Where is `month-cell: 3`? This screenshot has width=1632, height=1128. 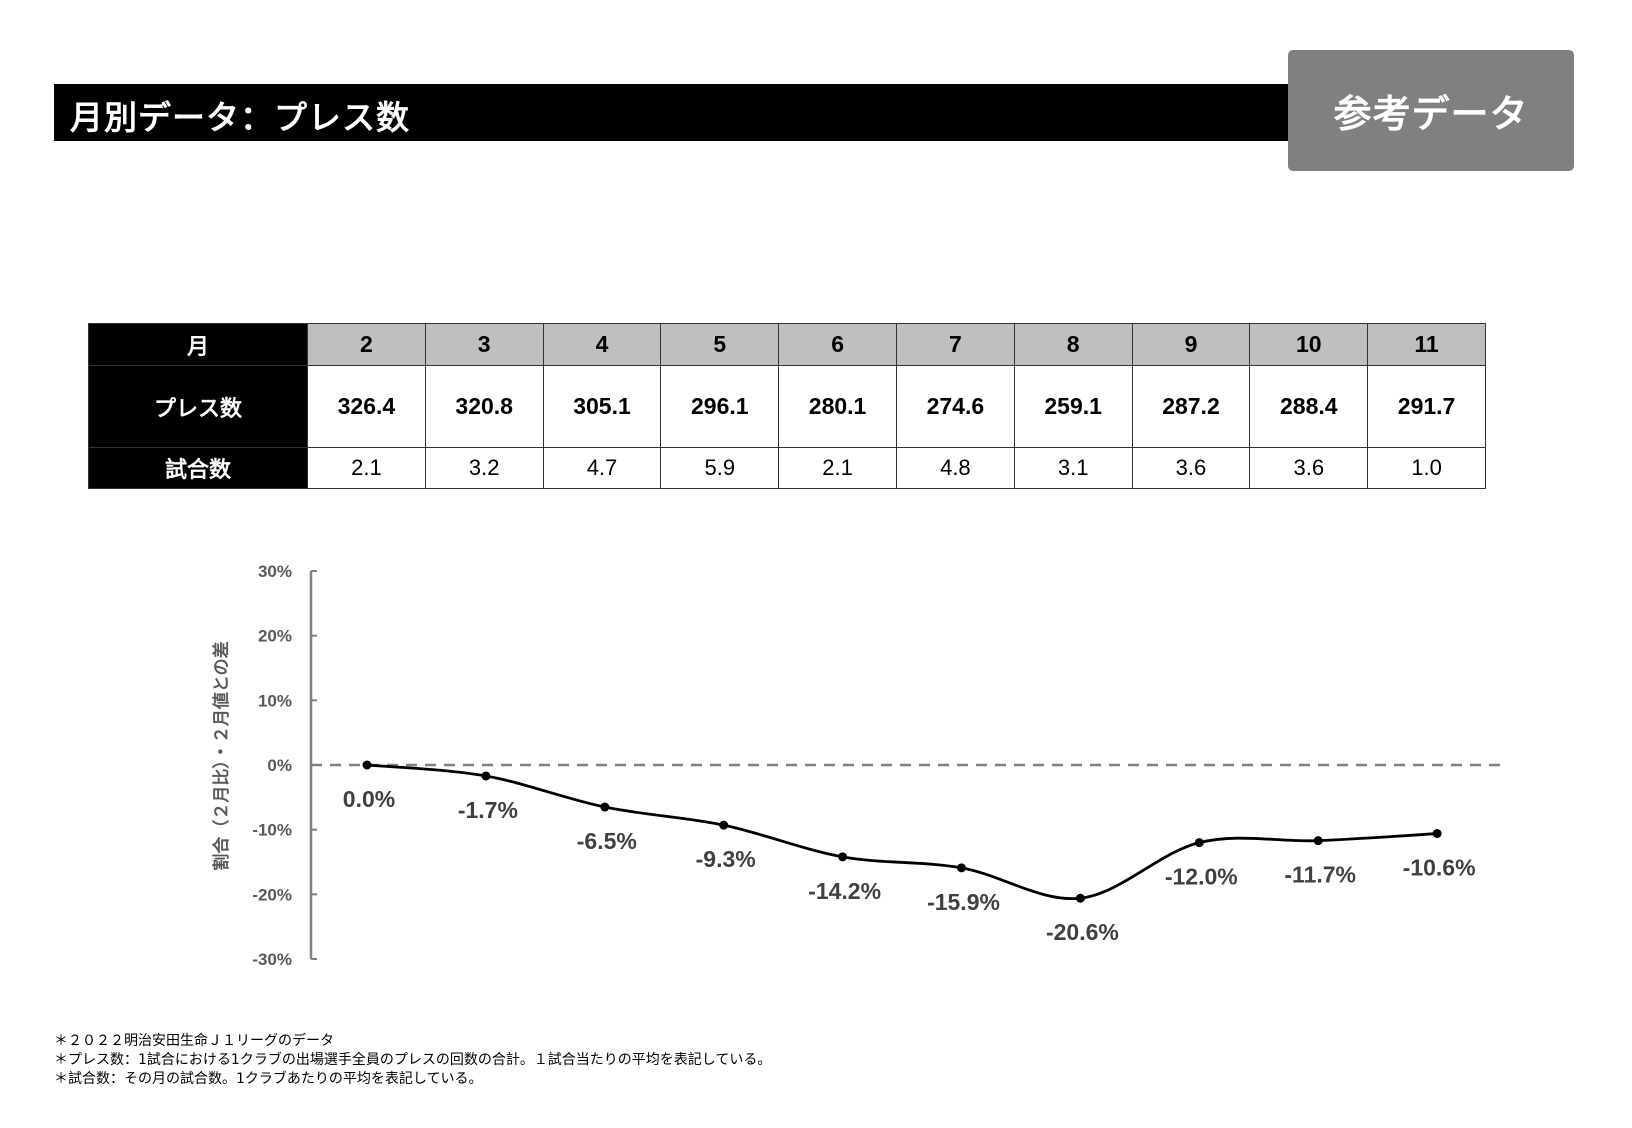
month-cell: 3 is located at coordinates (484, 344).